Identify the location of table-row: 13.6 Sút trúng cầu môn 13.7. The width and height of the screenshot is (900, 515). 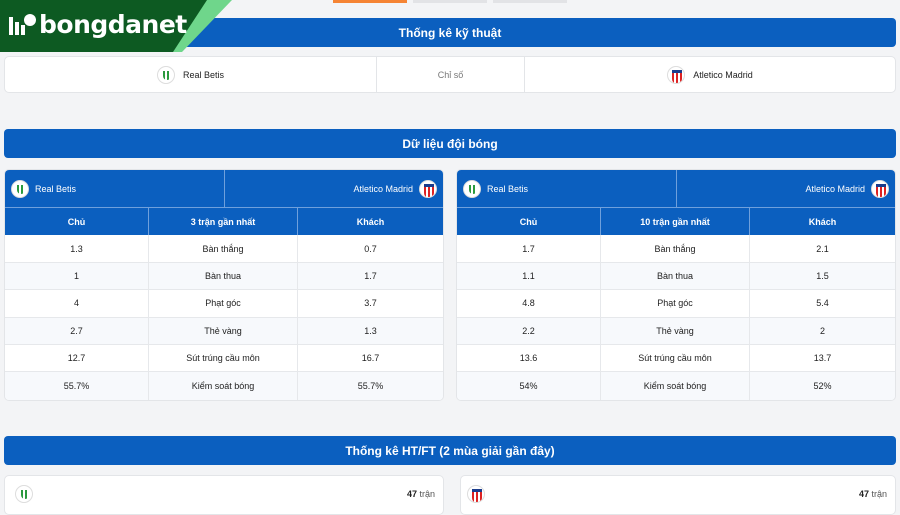
(676, 358).